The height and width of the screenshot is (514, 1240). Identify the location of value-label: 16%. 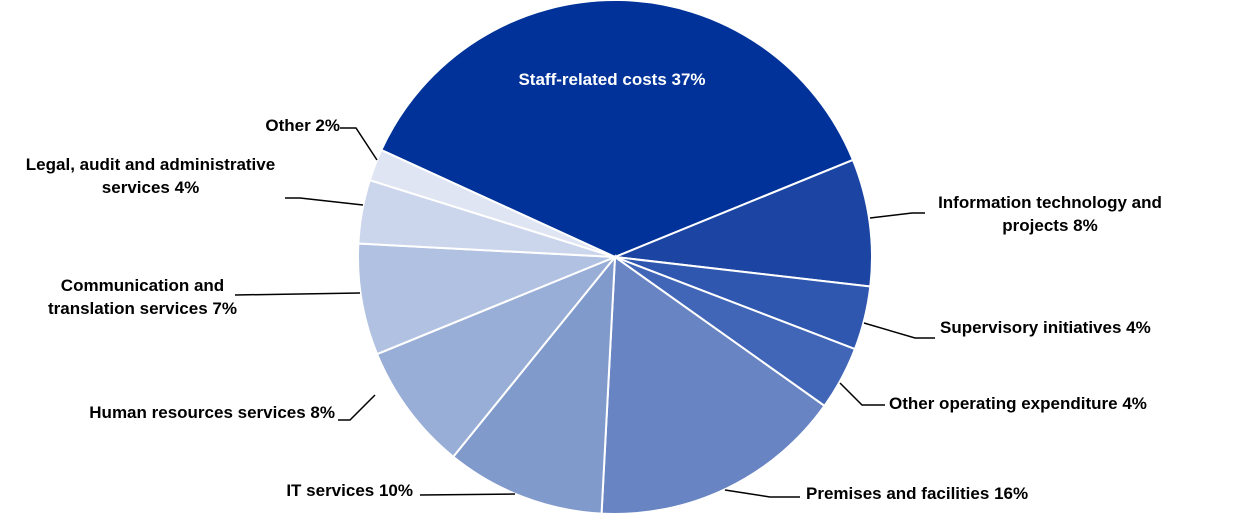
(1011, 493).